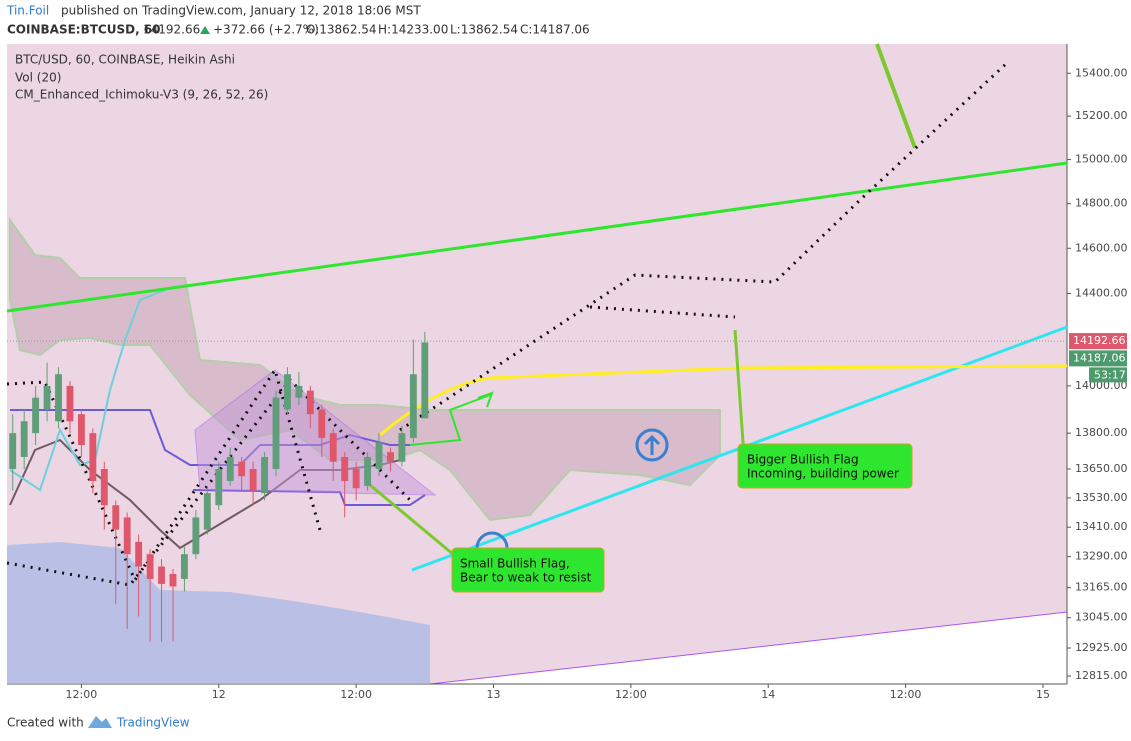 This screenshot has height=741, width=1131. What do you see at coordinates (768, 694) in the screenshot?
I see `x-tick-label: 14` at bounding box center [768, 694].